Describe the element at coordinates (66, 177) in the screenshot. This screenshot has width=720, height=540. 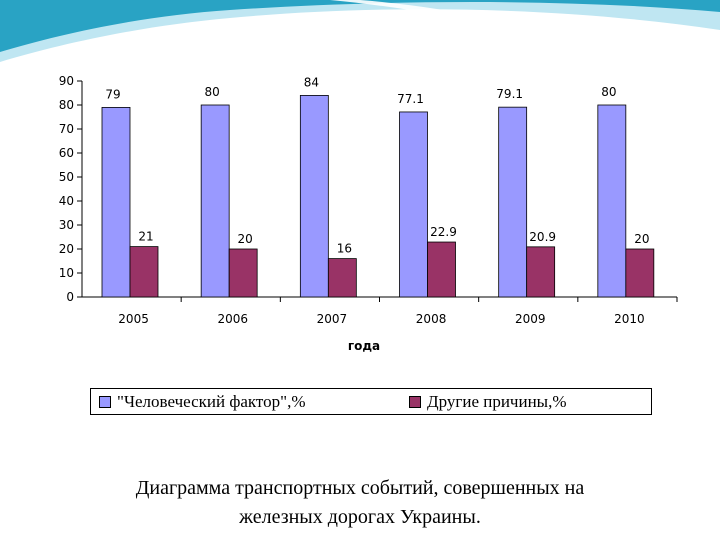
I see `y-tick-label: 50` at that location.